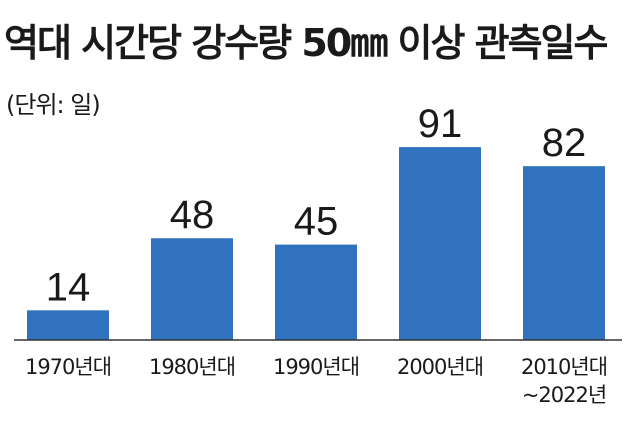 Image resolution: width=633 pixels, height=425 pixels. I want to click on data-label-1: 48, so click(192, 215).